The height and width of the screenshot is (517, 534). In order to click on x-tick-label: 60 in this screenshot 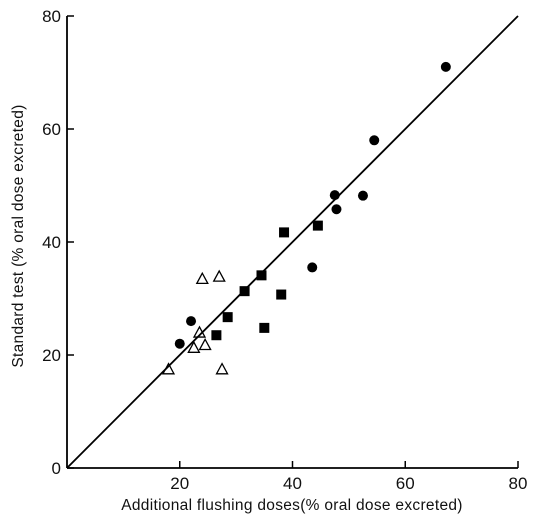, I will do `click(405, 483)`.